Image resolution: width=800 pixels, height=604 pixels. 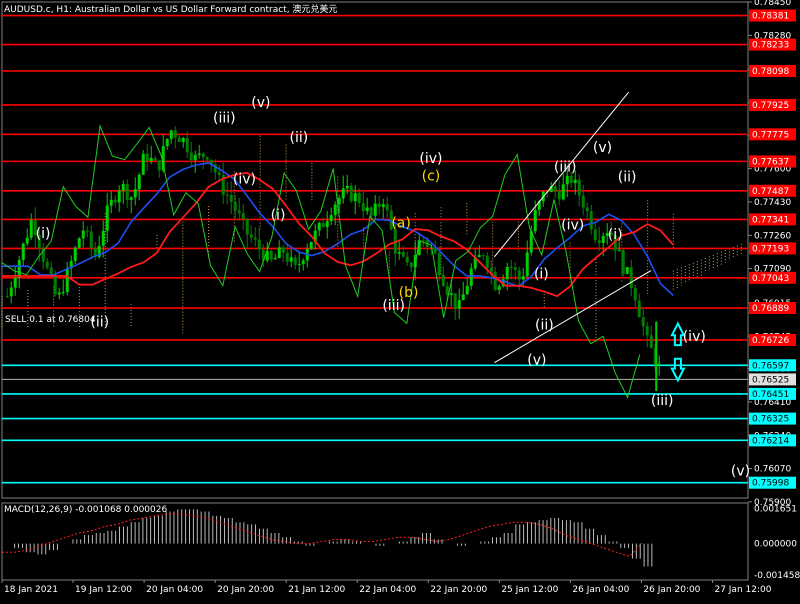 What do you see at coordinates (573, 317) in the screenshot?
I see `channel-lower-line` at bounding box center [573, 317].